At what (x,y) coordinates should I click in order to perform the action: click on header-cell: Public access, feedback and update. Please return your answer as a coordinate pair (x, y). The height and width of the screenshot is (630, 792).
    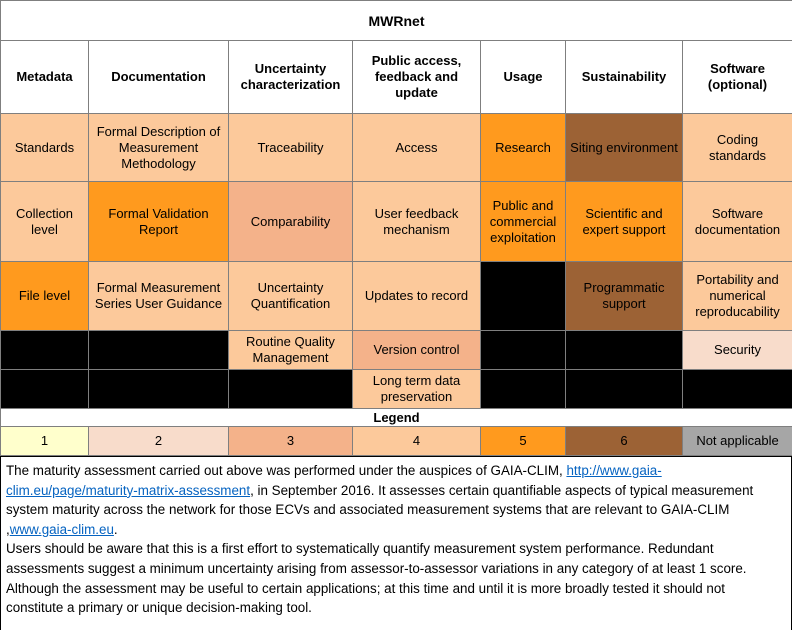
    Looking at the image, I should click on (416, 77).